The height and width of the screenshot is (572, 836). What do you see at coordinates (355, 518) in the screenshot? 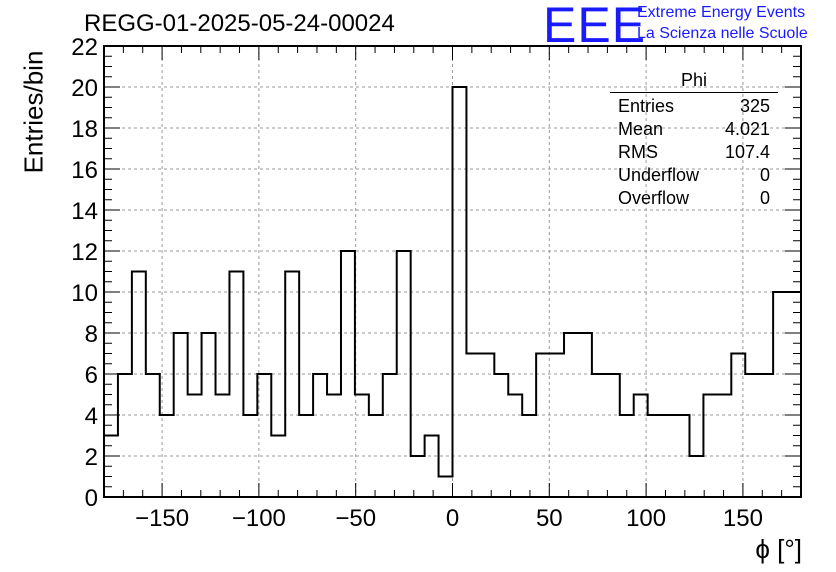
I see `x-tick-label: −50` at bounding box center [355, 518].